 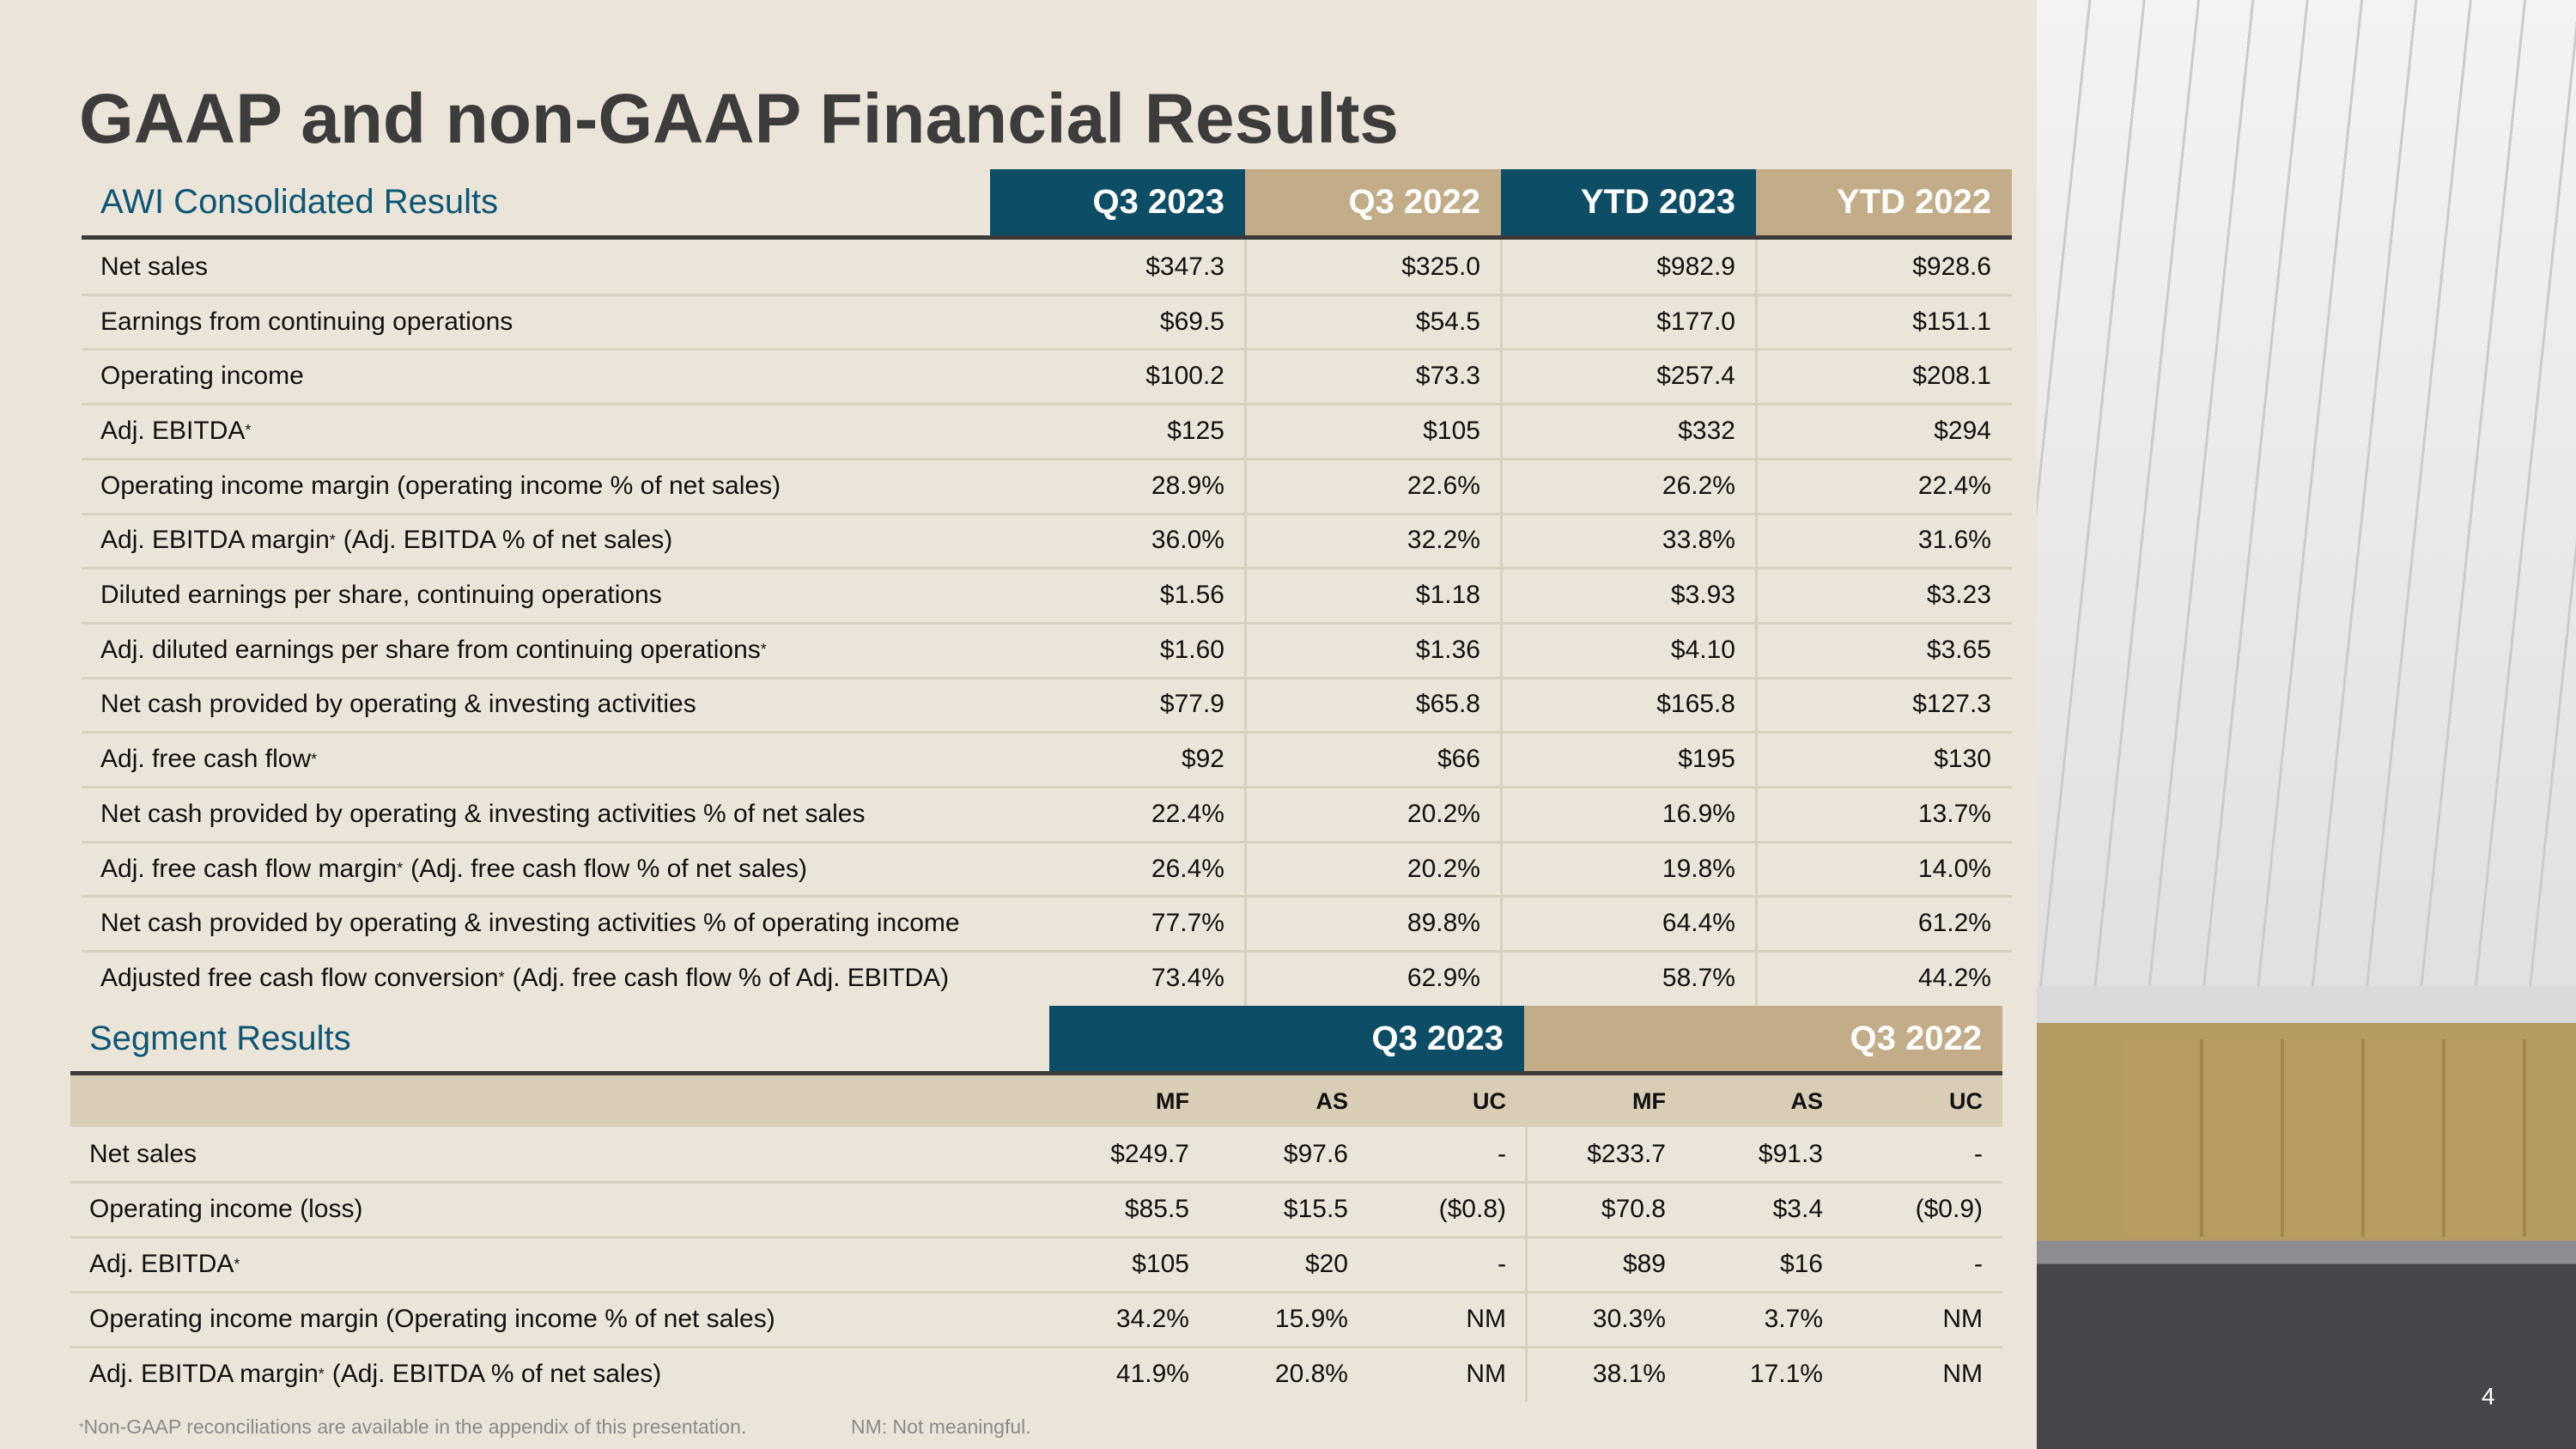 I want to click on row-label: Operating income, so click(x=536, y=376).